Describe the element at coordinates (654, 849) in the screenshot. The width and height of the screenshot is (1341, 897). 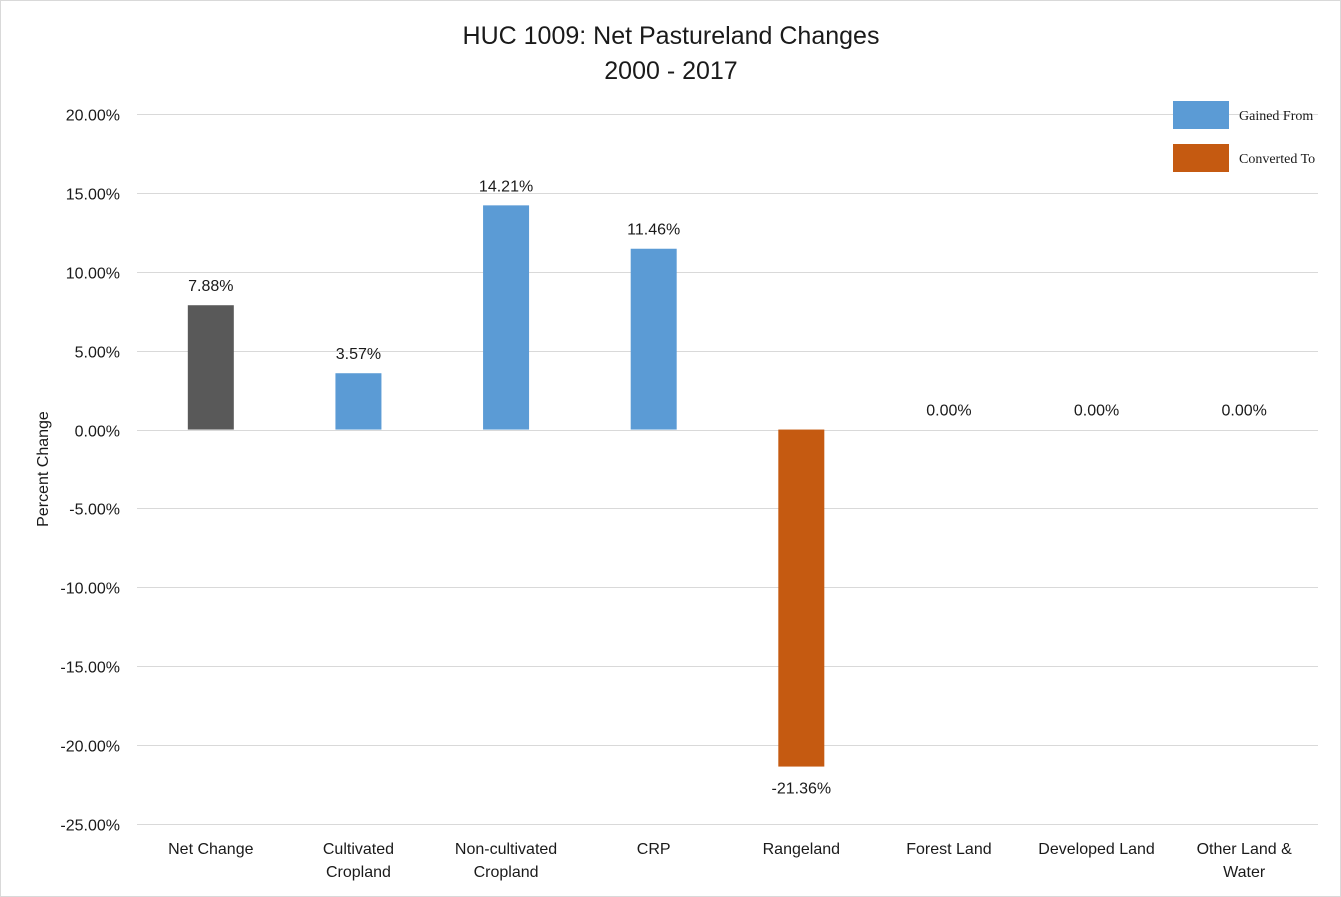
I see `x-category-label: CRP` at that location.